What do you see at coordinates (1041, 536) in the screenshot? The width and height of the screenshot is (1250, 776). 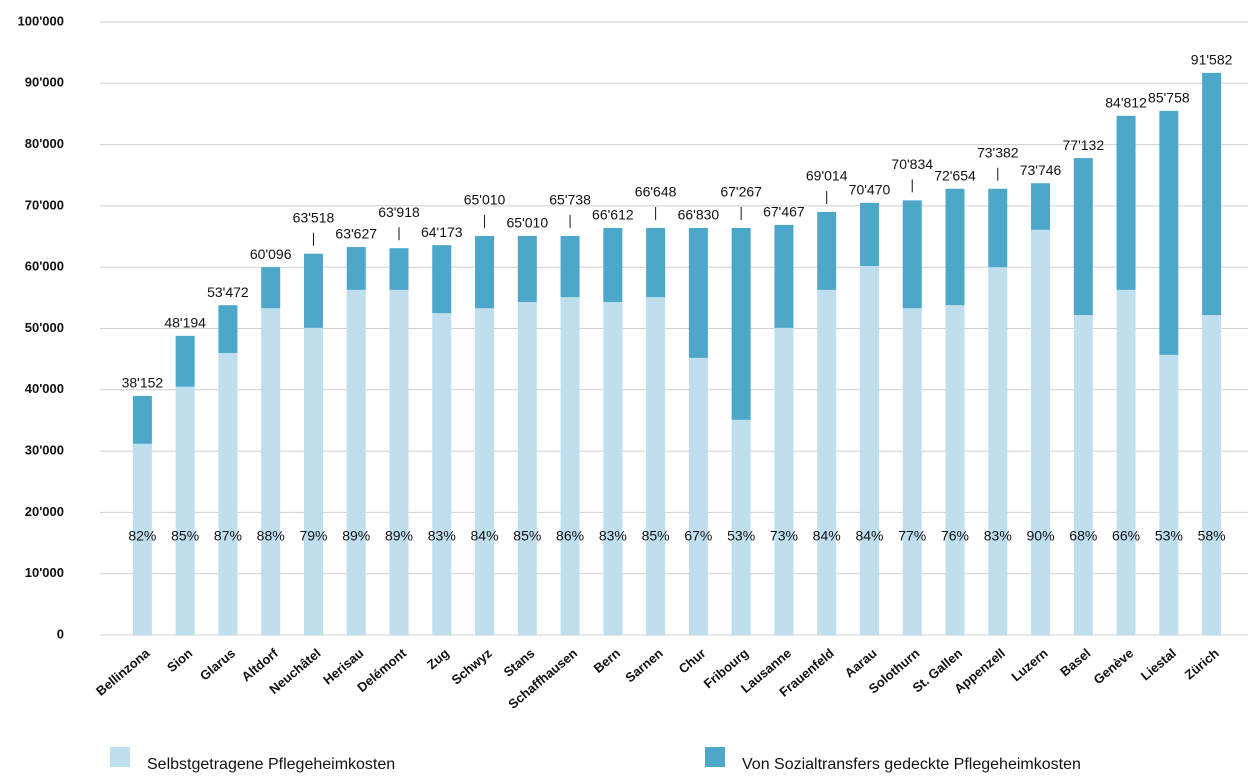 I see `share-label: 90%` at bounding box center [1041, 536].